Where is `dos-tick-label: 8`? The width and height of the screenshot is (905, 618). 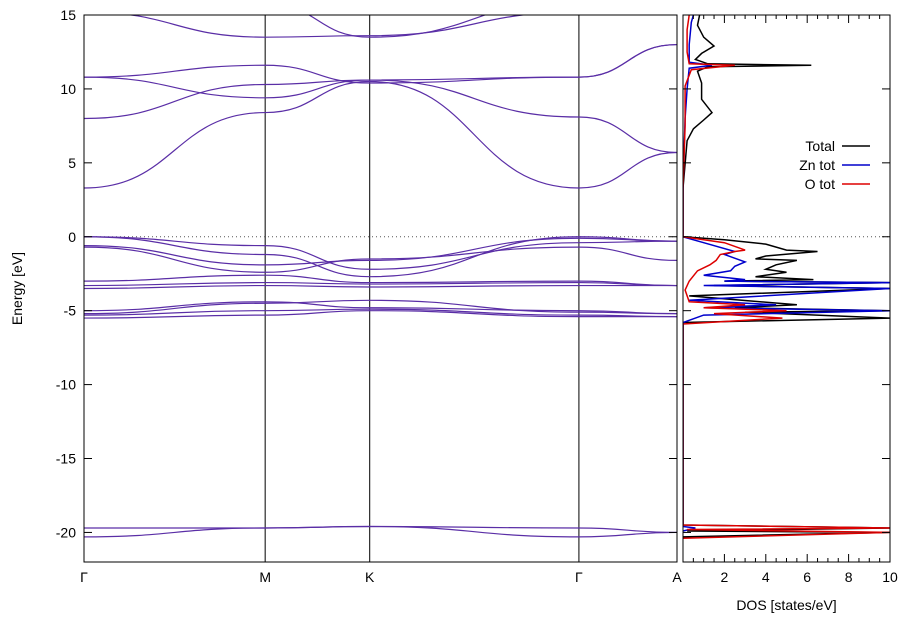
dos-tick-label: 8 is located at coordinates (849, 577).